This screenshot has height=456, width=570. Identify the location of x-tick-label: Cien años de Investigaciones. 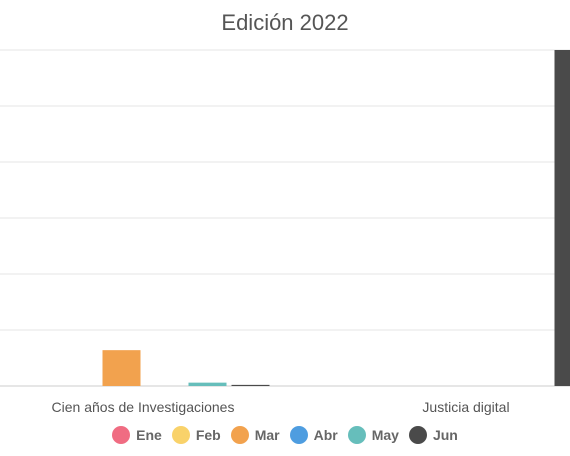
(143, 407).